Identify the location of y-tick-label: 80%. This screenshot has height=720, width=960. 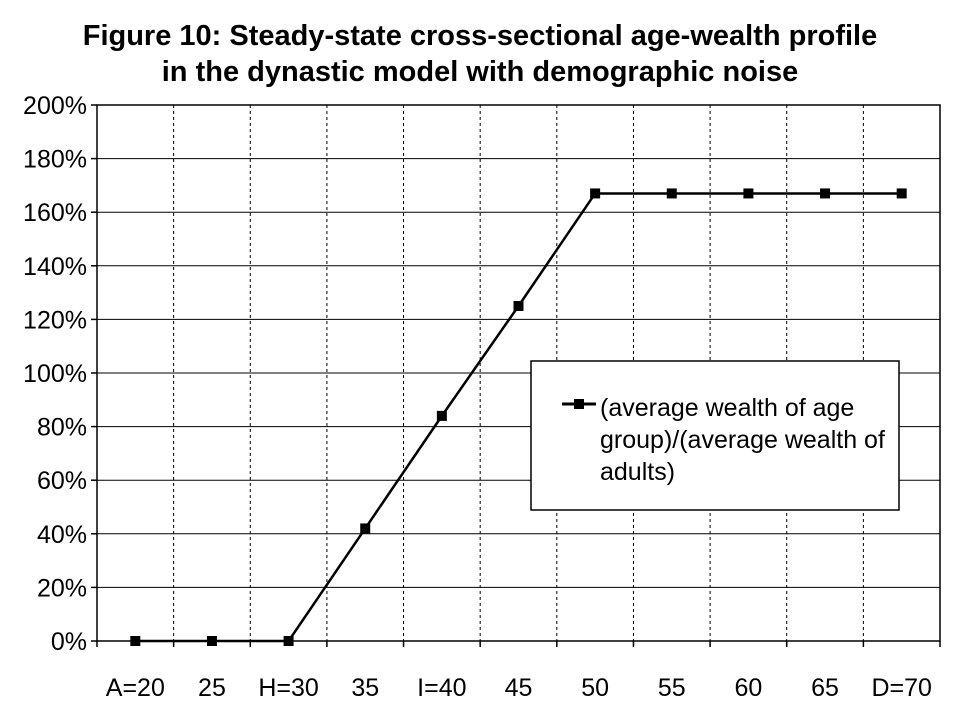
(62, 428).